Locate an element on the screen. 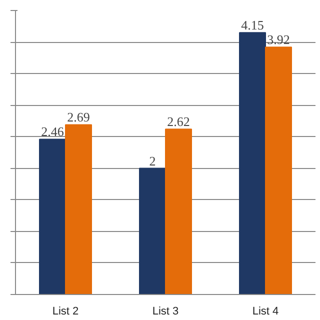  data-label: 2.62 is located at coordinates (178, 122).